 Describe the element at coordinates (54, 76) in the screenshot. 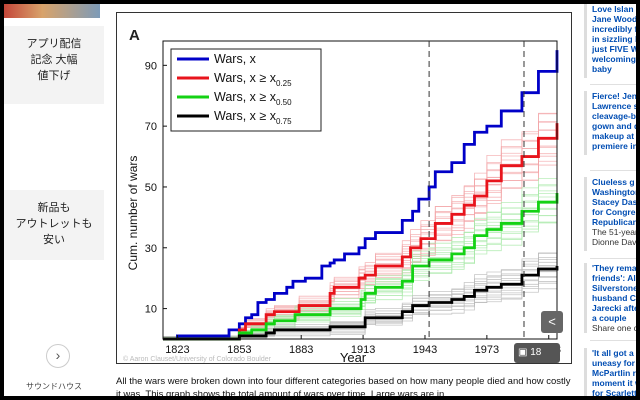

I see `ad-line: 値下げ` at that location.